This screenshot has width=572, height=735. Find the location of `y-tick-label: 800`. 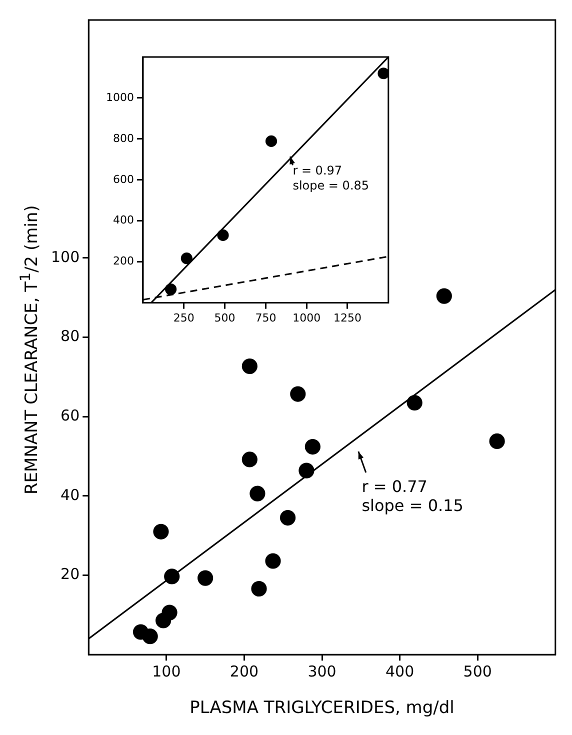

y-tick-label: 800 is located at coordinates (123, 138).